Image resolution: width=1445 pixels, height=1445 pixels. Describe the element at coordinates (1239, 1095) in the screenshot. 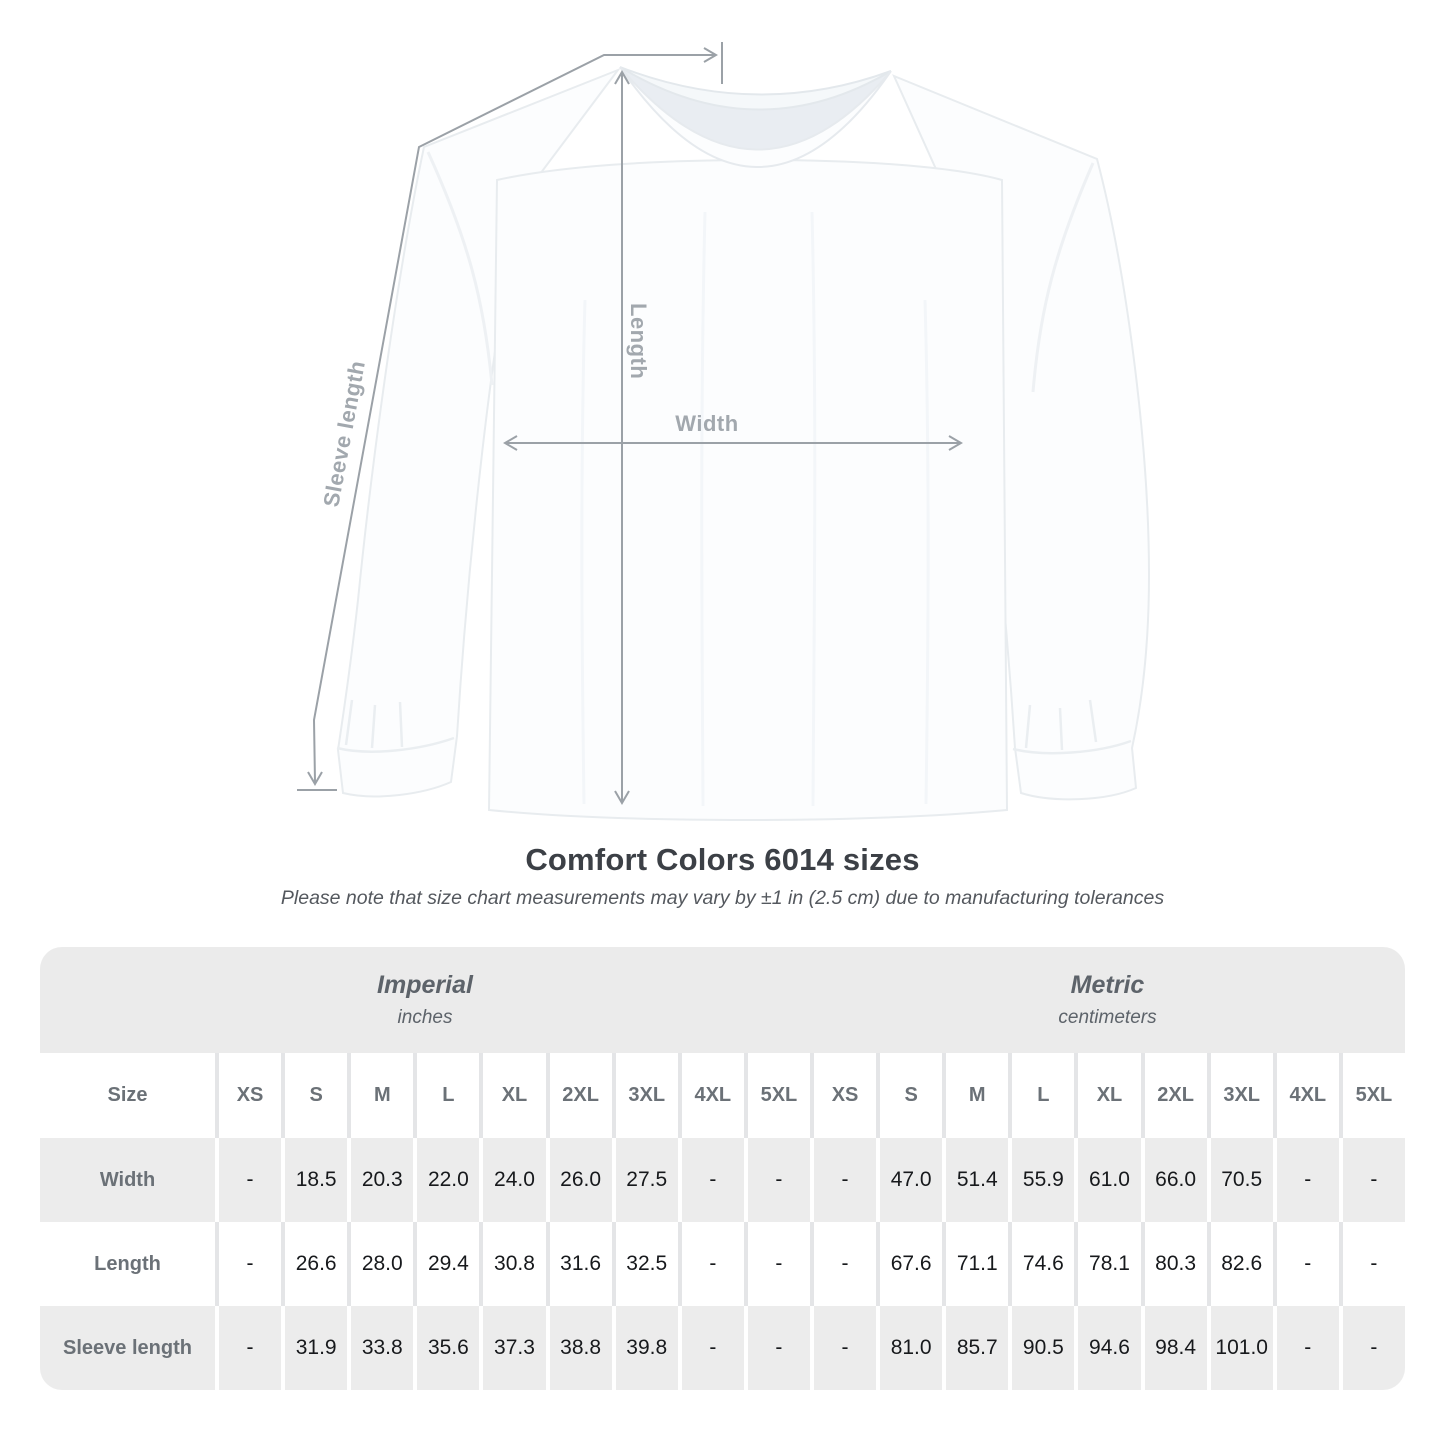

I see `size-header-metric-3xl: 3XL` at that location.